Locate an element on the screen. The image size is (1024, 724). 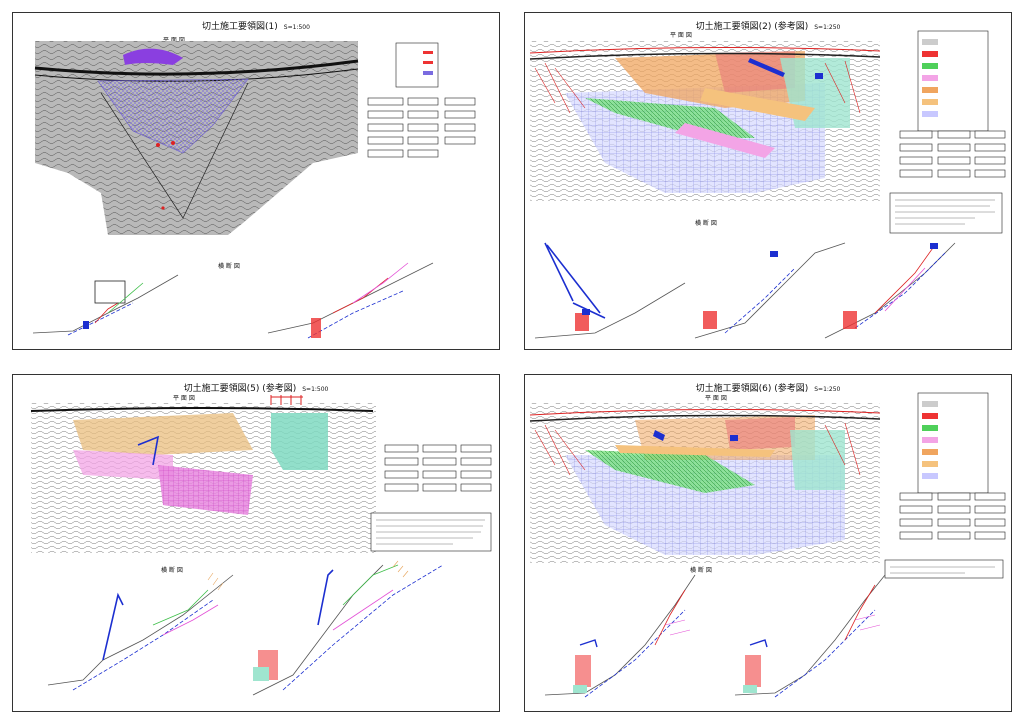
sheet-title: 切土施工要領図(6) (参考図) S=1:250 is located at coordinates (768, 389).